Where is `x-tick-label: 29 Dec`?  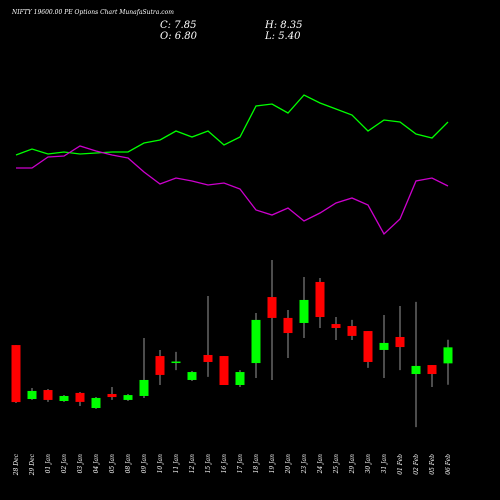
x-tick-label: 29 Dec is located at coordinates (32, 464).